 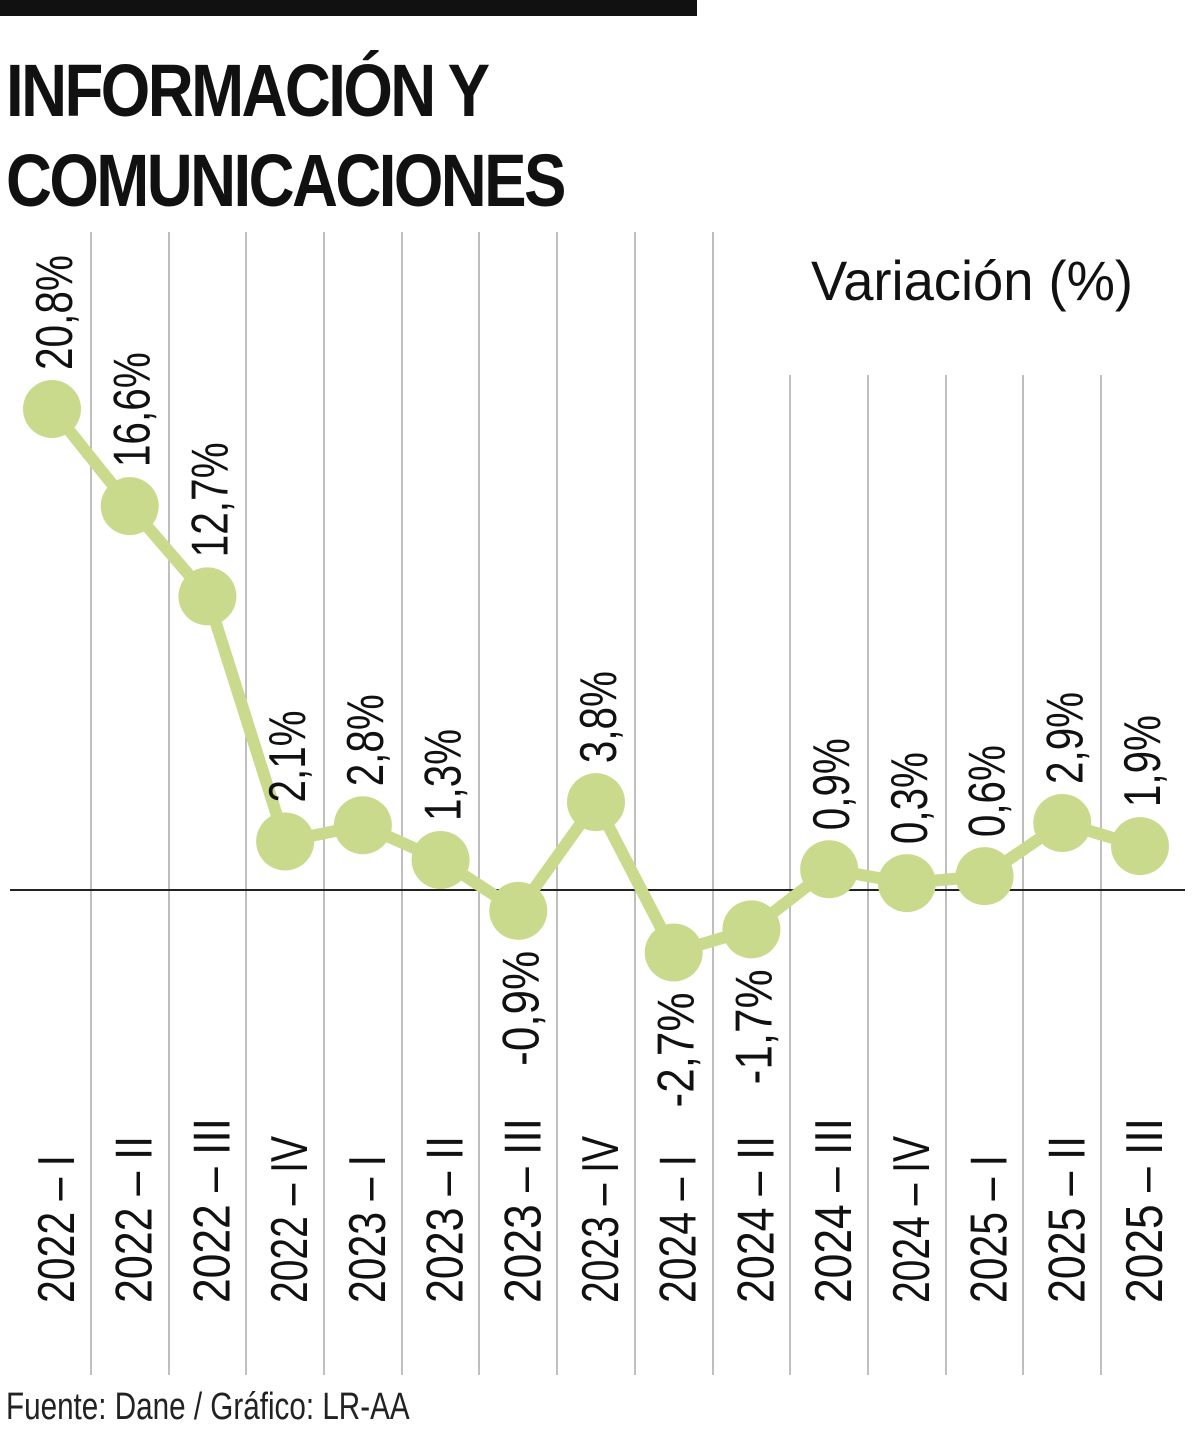 What do you see at coordinates (988, 791) in the screenshot?
I see `data-label: 0,6%` at bounding box center [988, 791].